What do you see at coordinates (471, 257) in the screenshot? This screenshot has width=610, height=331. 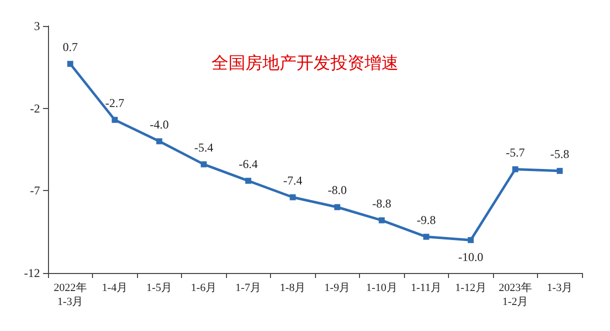 I see `data-label: -10.0` at bounding box center [471, 257].